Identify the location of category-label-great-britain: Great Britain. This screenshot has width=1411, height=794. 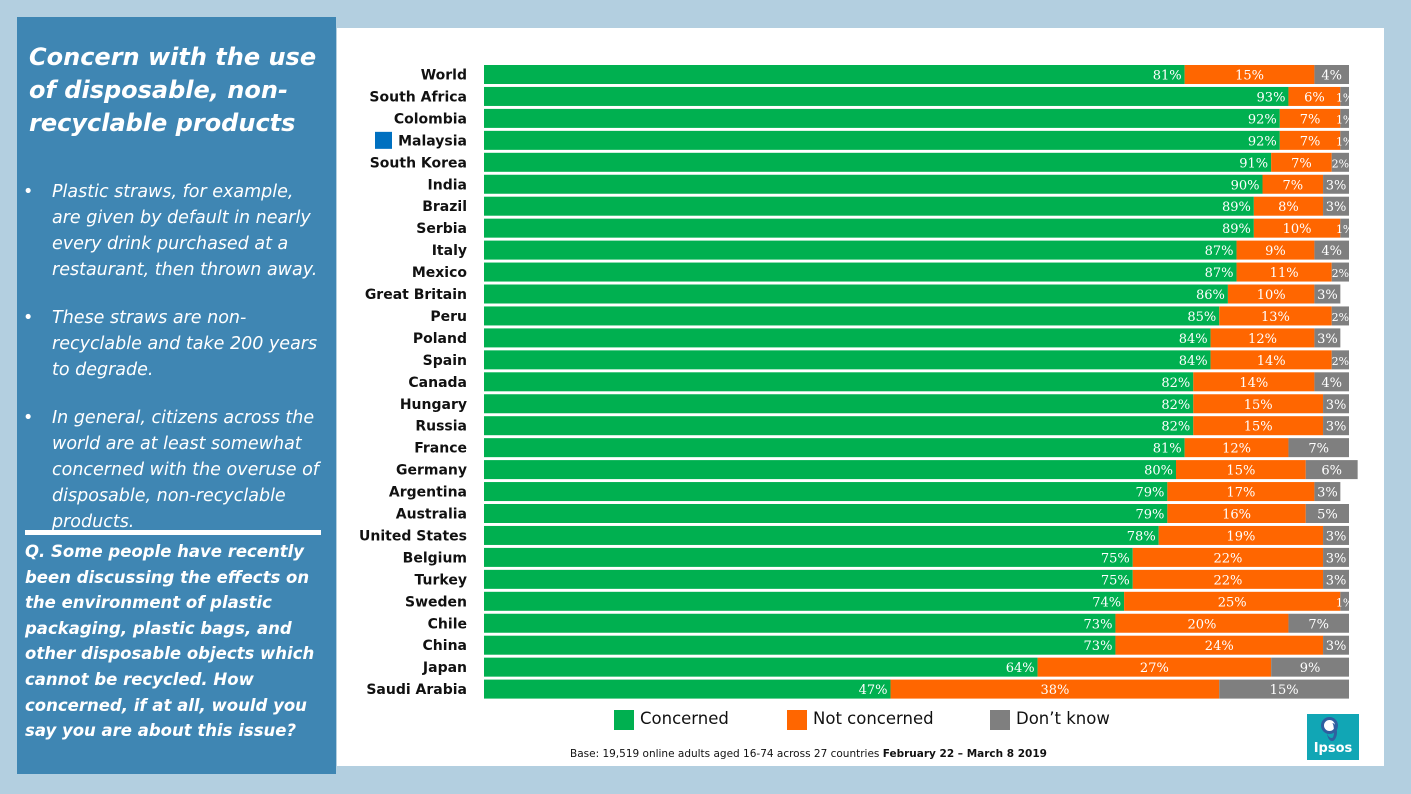
(416, 295).